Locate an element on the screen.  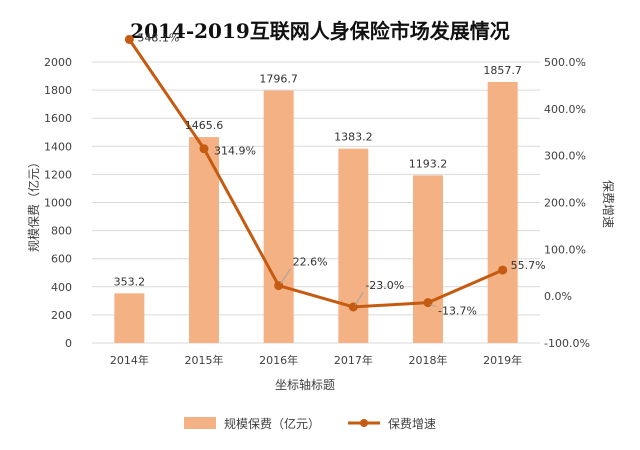
line-data-label: 22.6% is located at coordinates (310, 262).